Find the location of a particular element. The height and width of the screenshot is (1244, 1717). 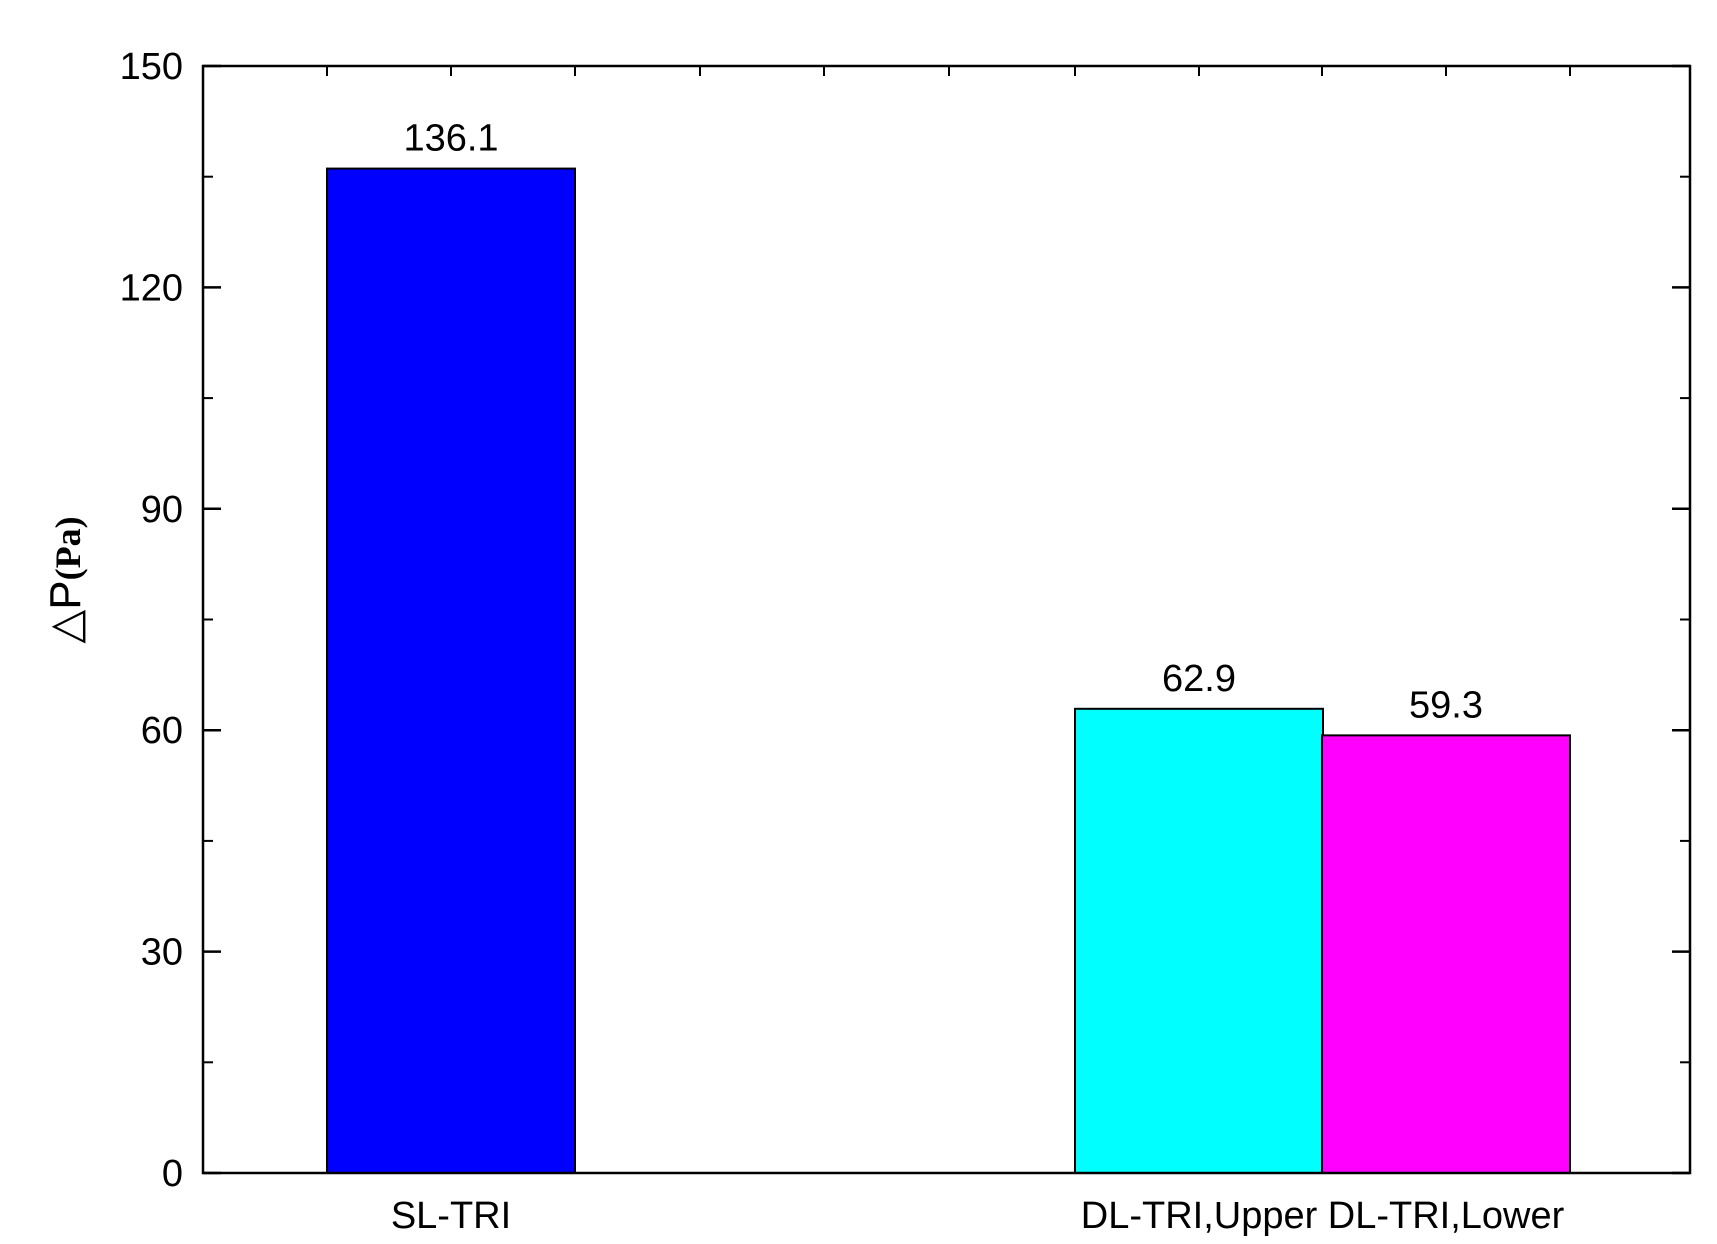

y-tick-label-90: 90 is located at coordinates (162, 510).